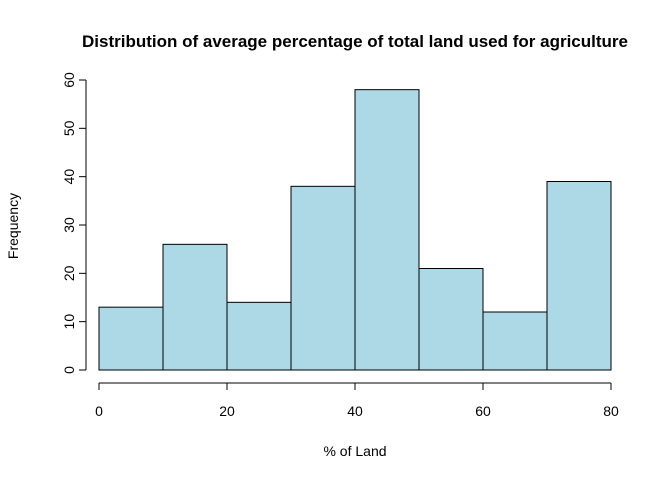 The image size is (672, 480). Describe the element at coordinates (611, 411) in the screenshot. I see `x-tick-label: 80` at that location.